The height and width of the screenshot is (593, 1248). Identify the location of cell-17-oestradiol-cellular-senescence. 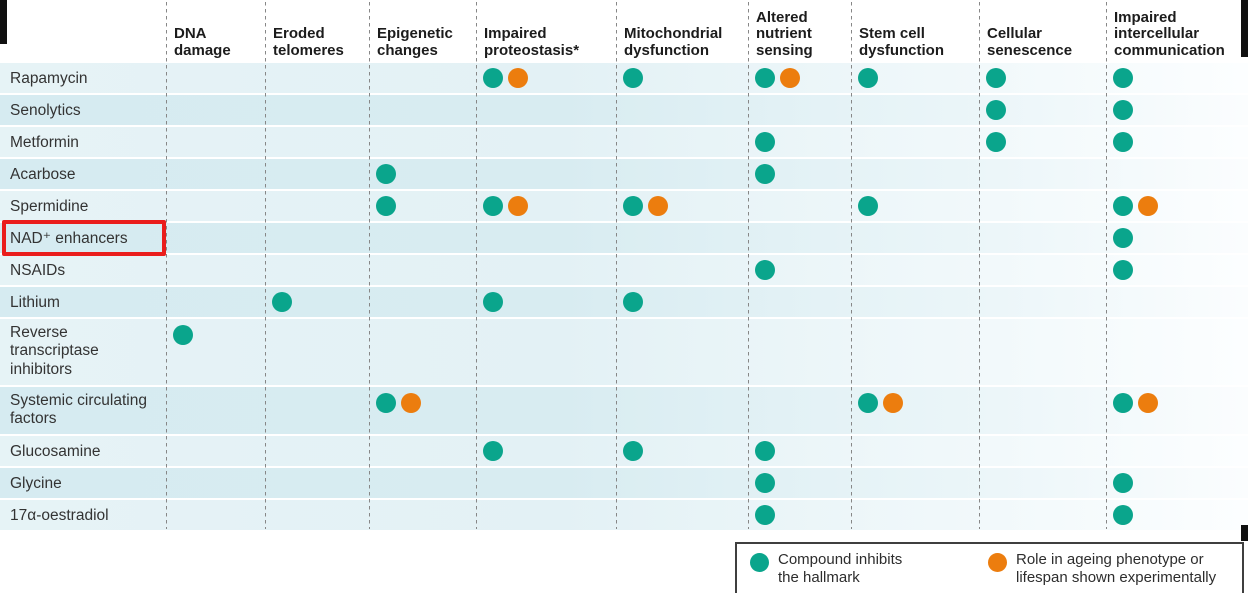
(1042, 515).